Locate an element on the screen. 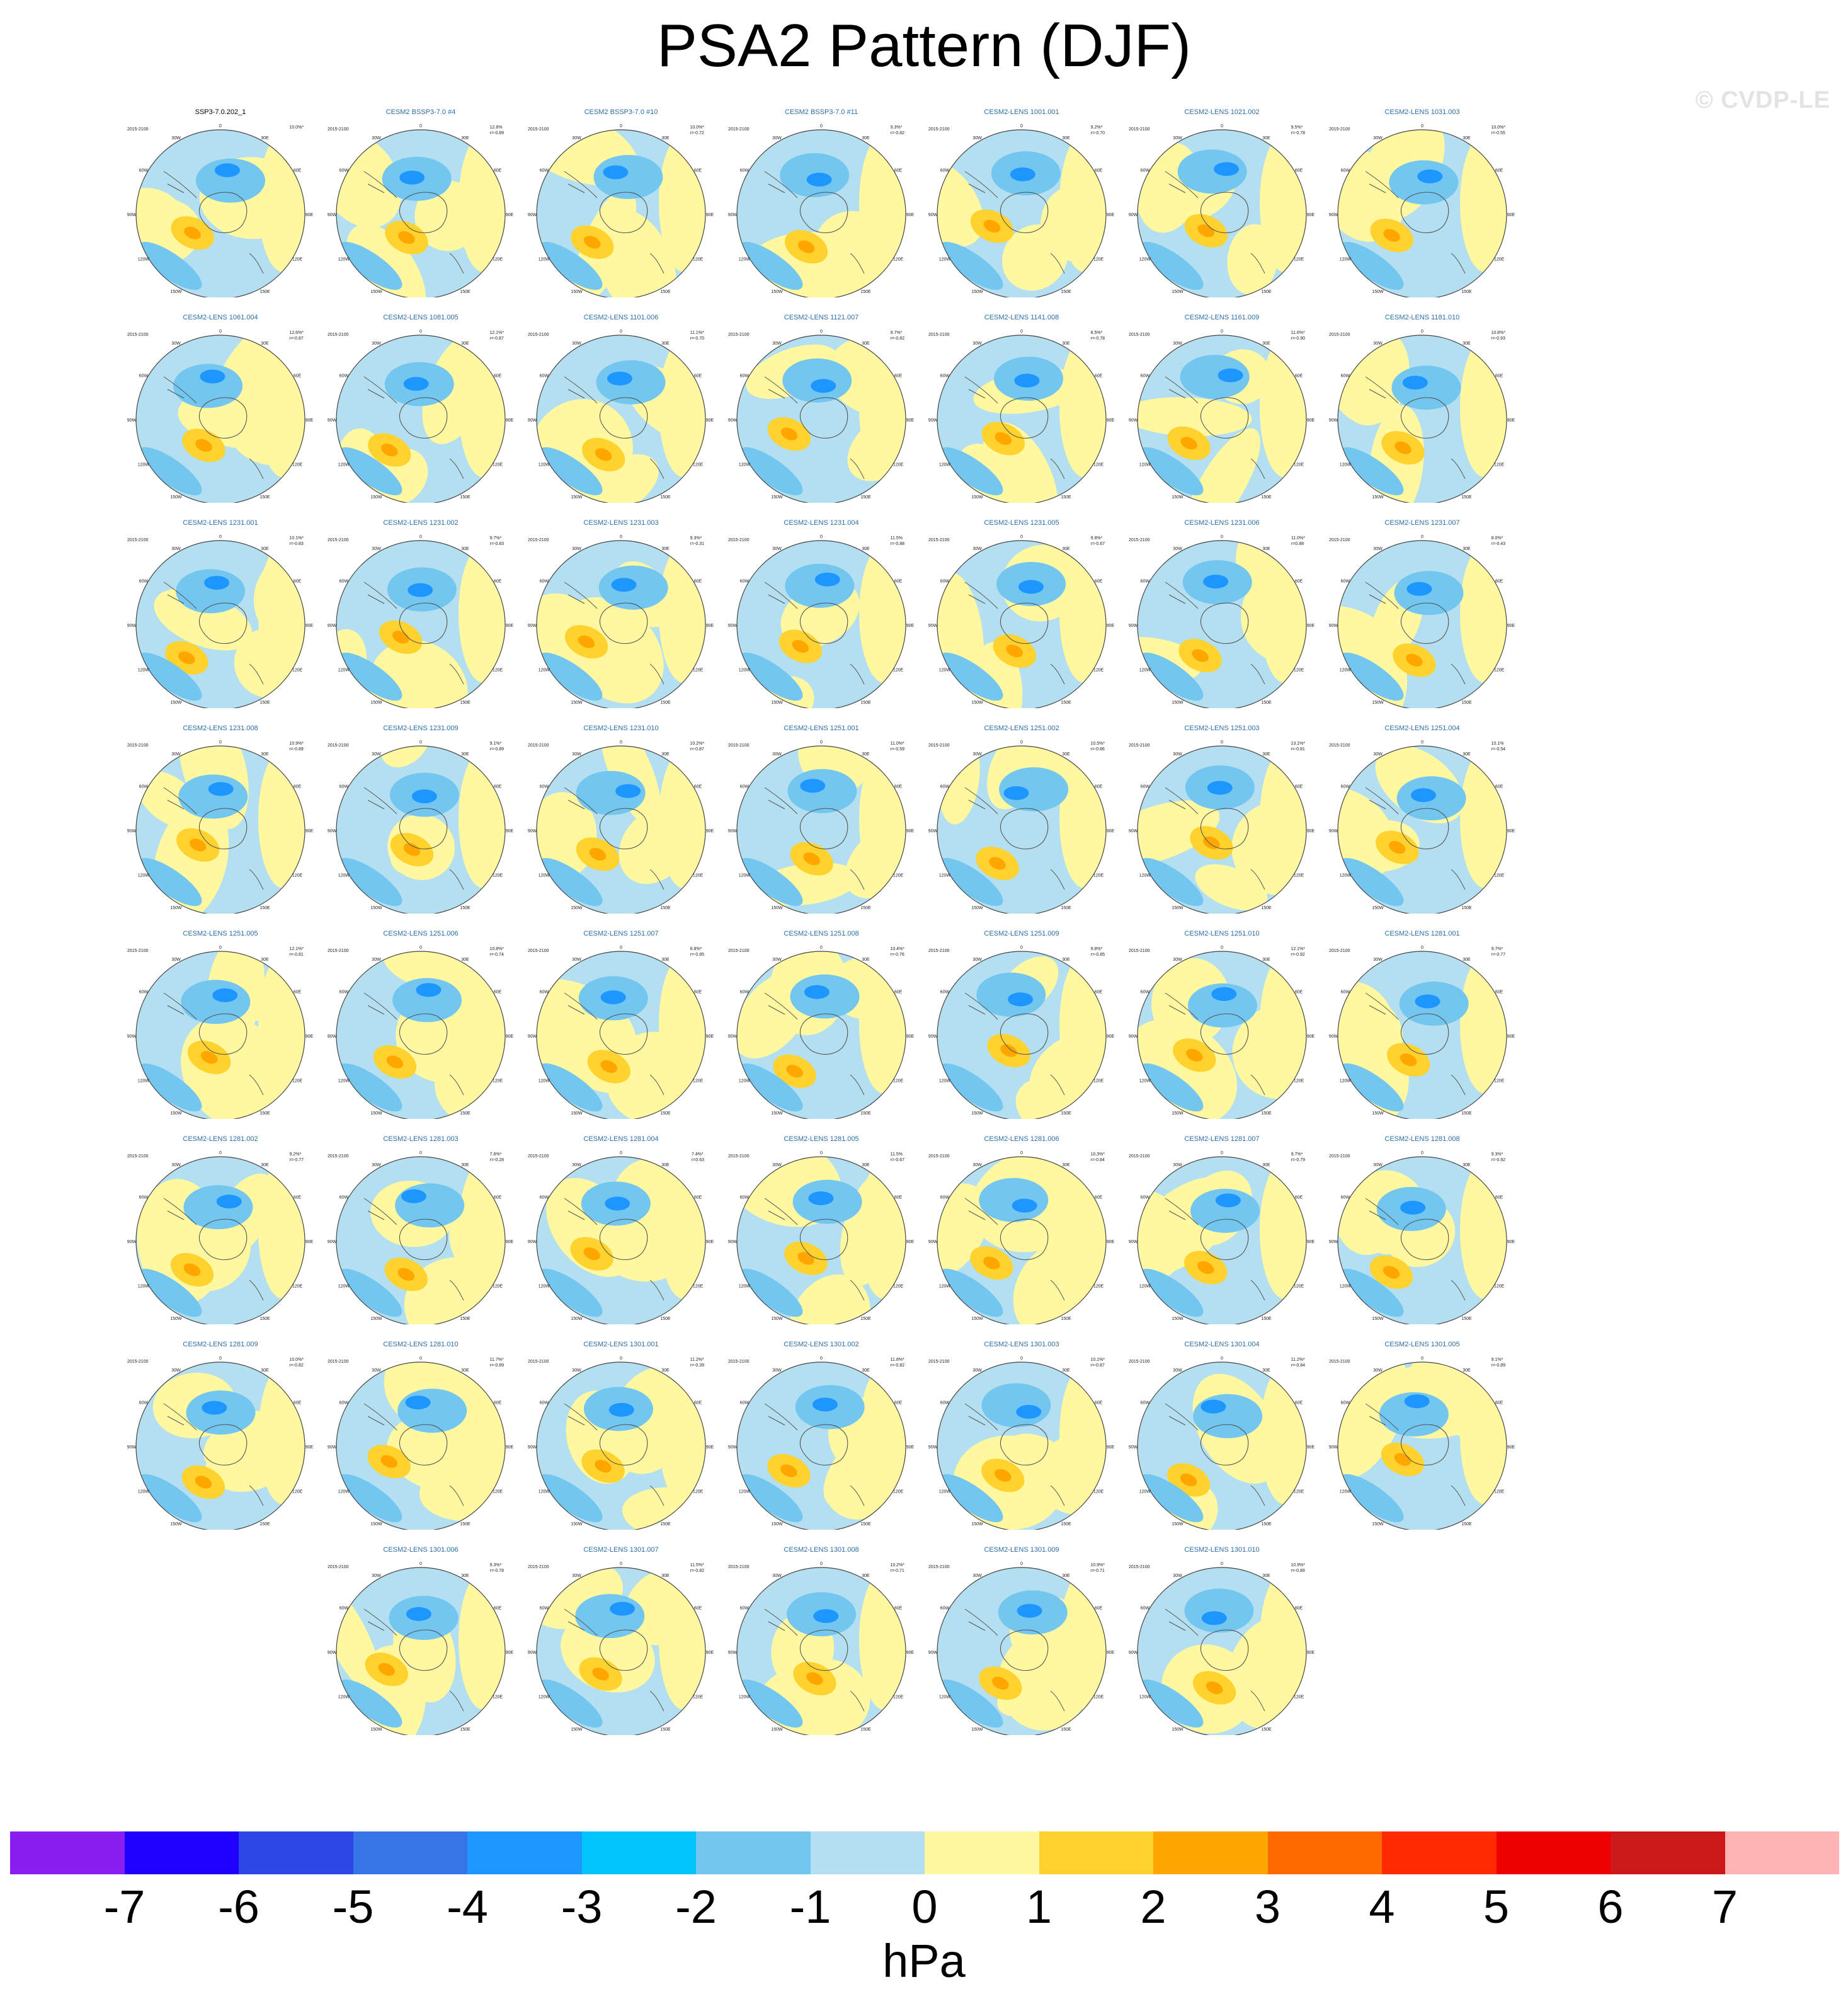 The image size is (1848, 1994). panel-stats: 10.2%* r=-0.71 is located at coordinates (897, 1568).